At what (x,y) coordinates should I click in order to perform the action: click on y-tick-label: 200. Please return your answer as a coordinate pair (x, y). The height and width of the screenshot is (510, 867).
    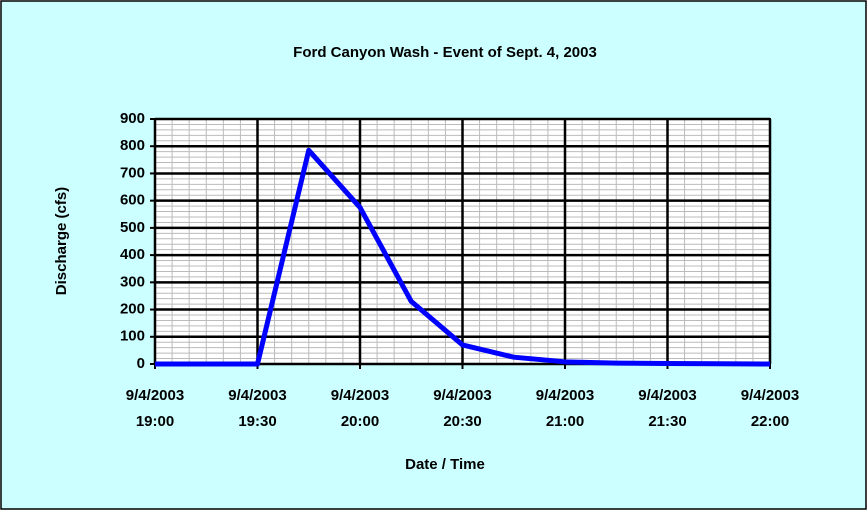
    Looking at the image, I should click on (132, 309).